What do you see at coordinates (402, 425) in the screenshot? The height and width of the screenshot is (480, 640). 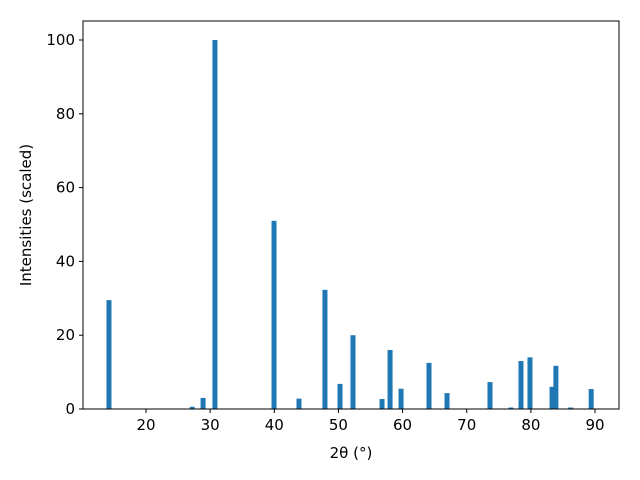 I see `x-tick-label: 60` at bounding box center [402, 425].